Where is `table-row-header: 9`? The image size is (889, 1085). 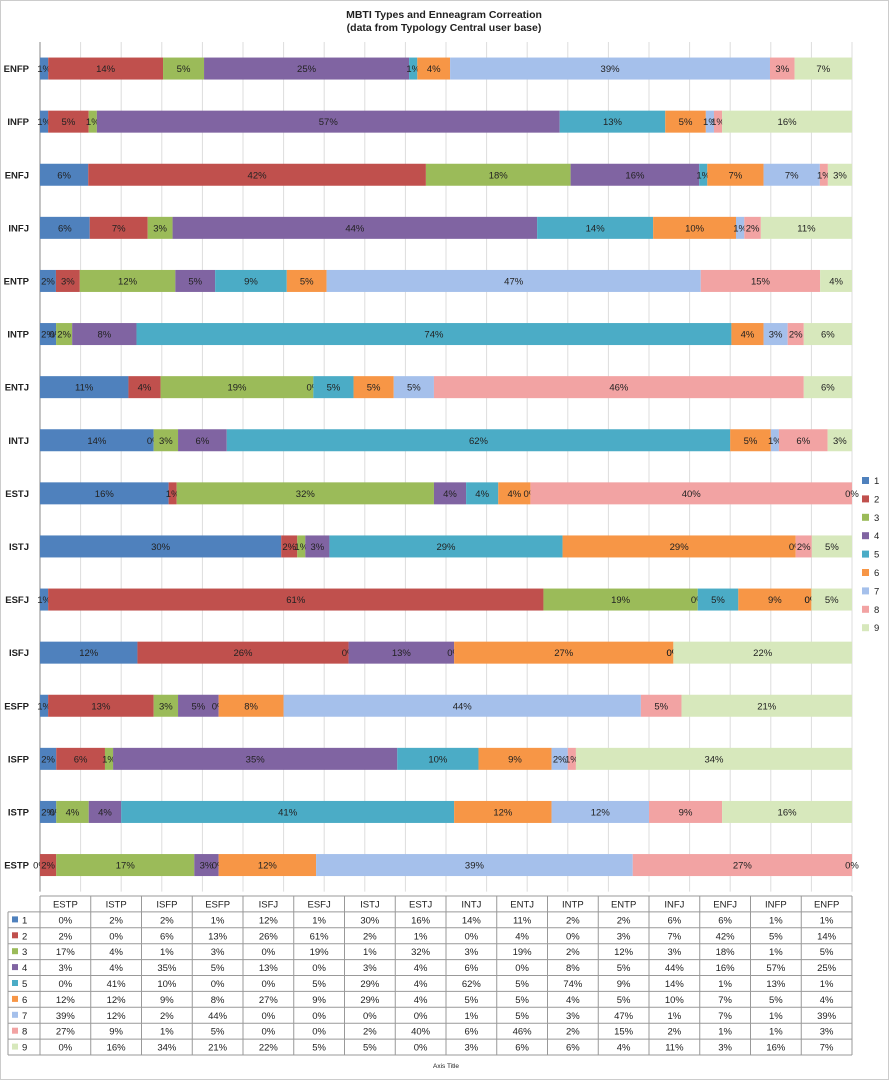 table-row-header: 9 is located at coordinates (24, 1048).